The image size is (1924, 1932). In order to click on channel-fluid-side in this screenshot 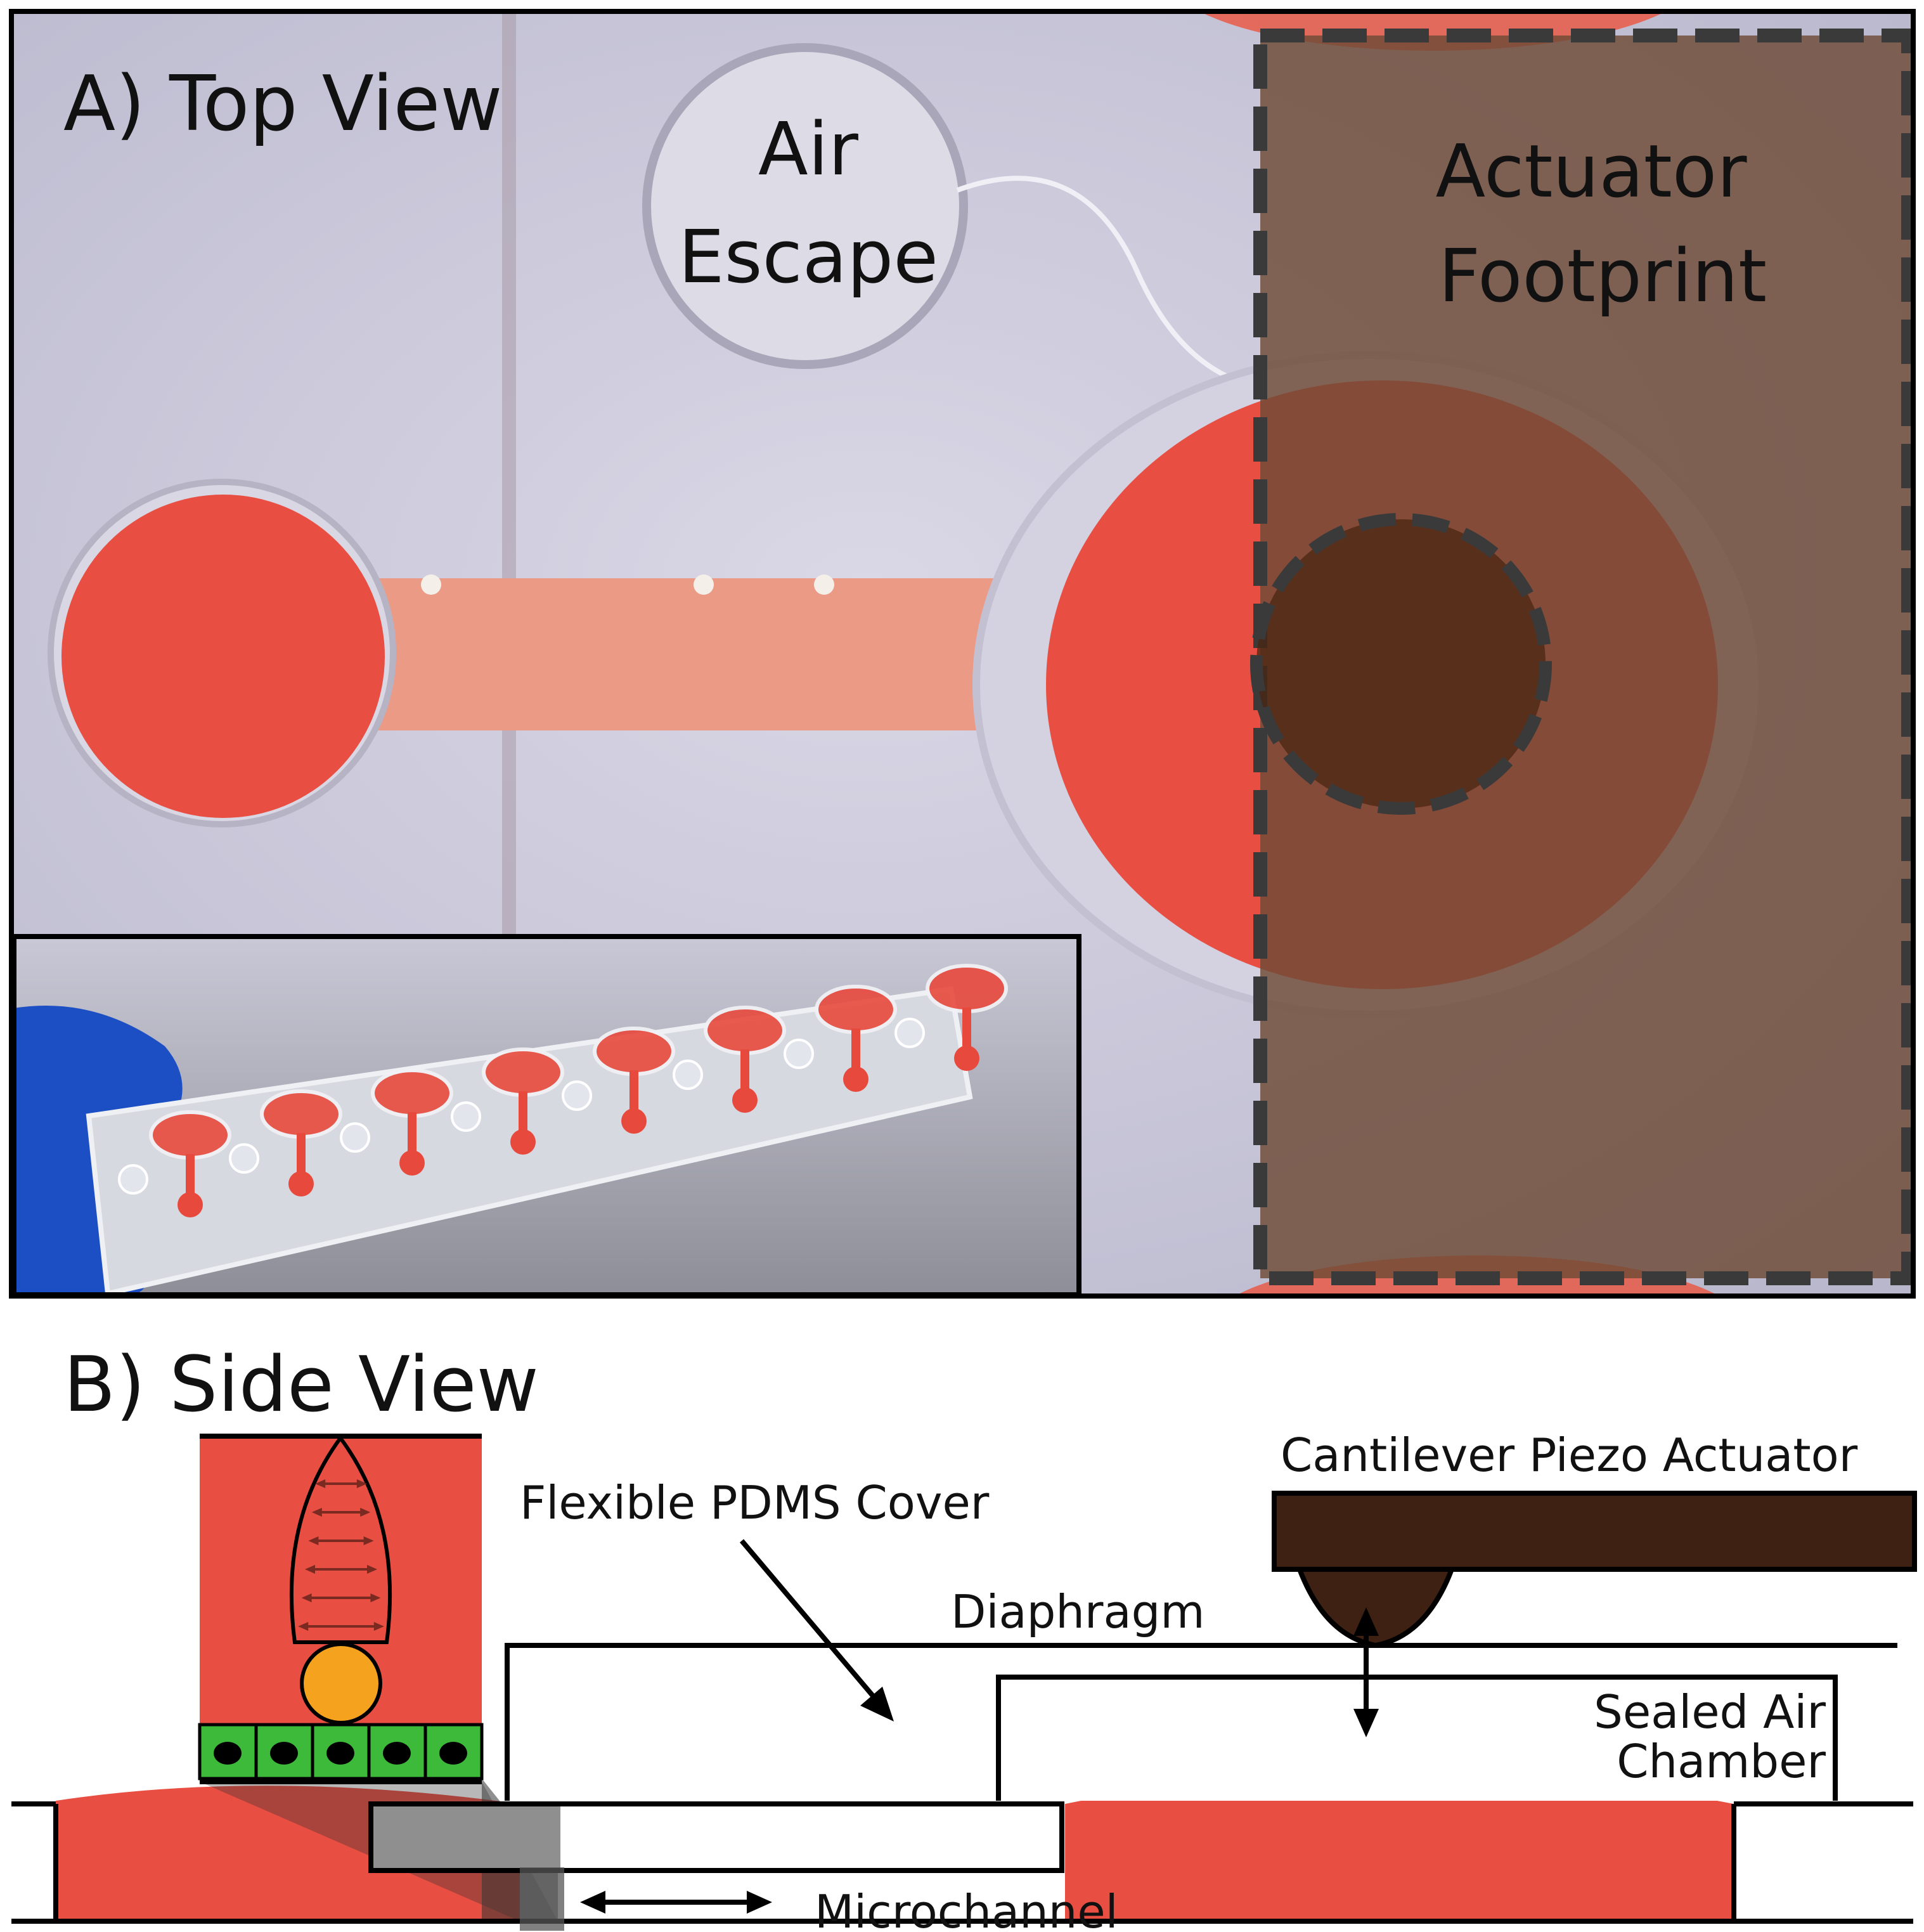, I will do `click(792, 1897)`.